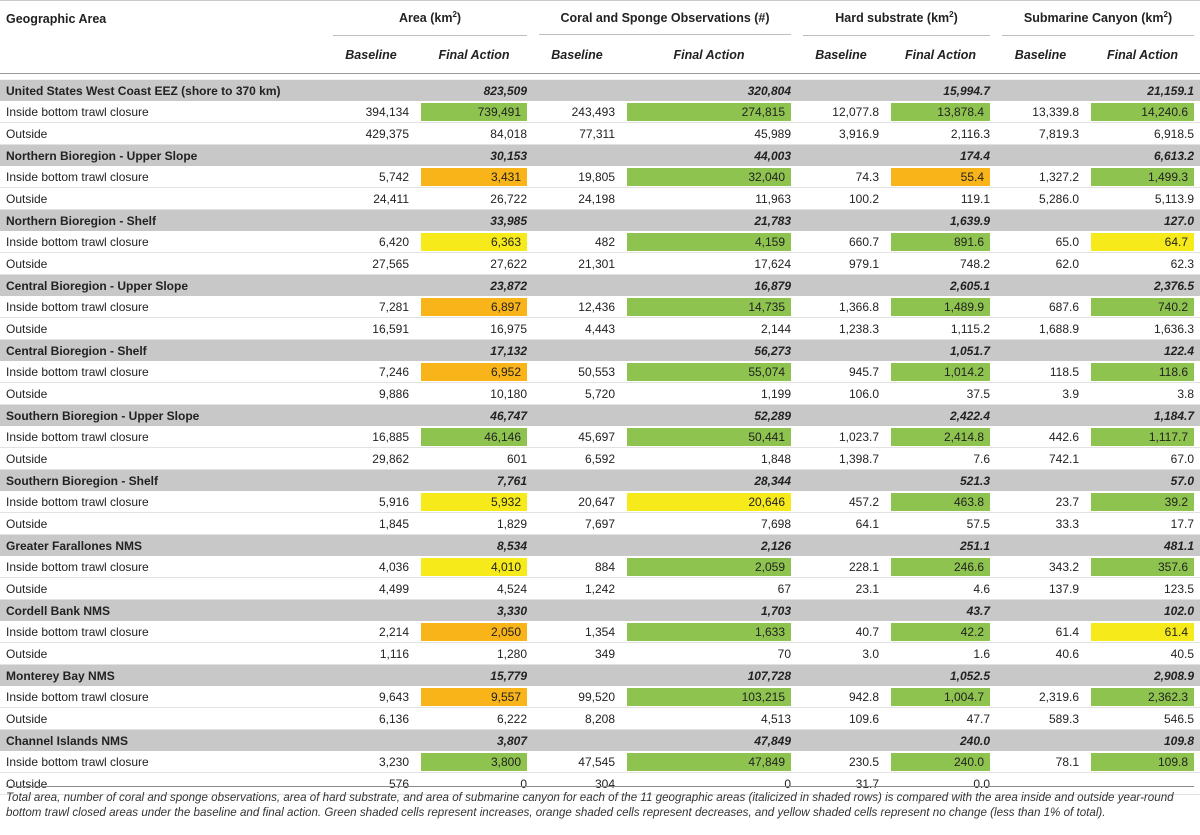  Describe the element at coordinates (709, 176) in the screenshot. I see `final-action-value: 32,040` at that location.